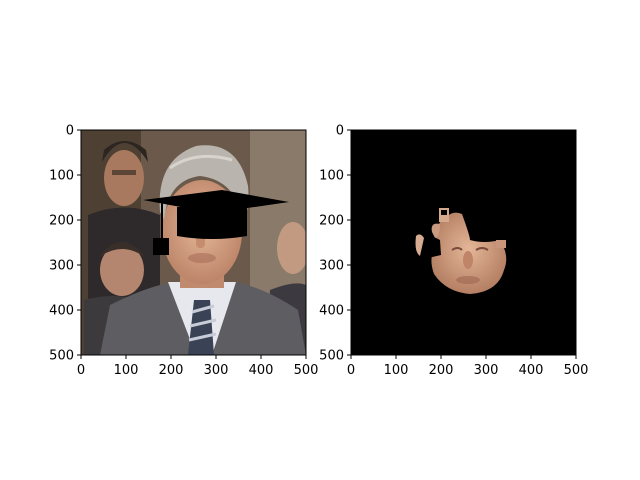 The image size is (640, 480). I want to click on right-x-tick-label: 500, so click(576, 370).